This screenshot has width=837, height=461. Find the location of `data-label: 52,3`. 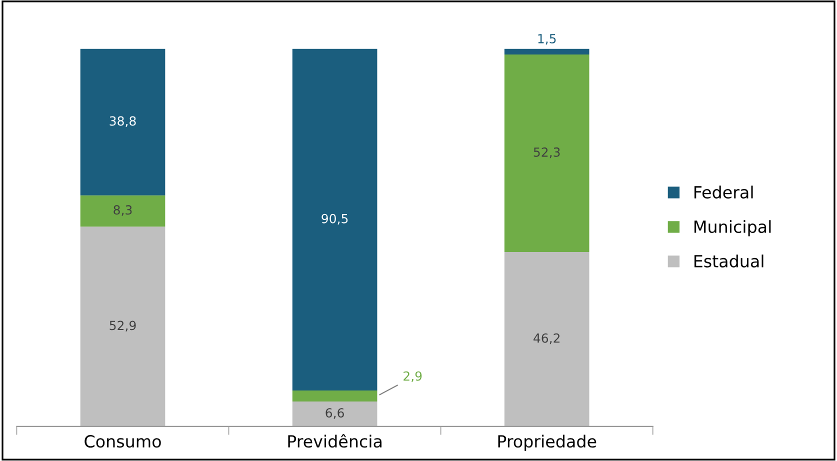

data-label: 52,3 is located at coordinates (547, 152).